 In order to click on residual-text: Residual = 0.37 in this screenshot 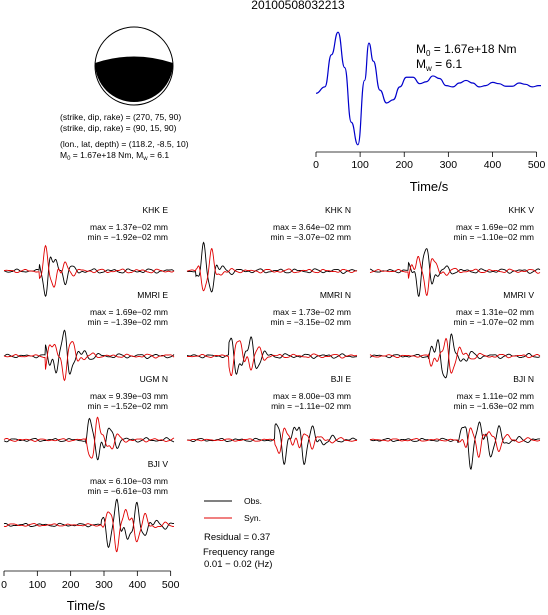, I will do `click(237, 537)`.